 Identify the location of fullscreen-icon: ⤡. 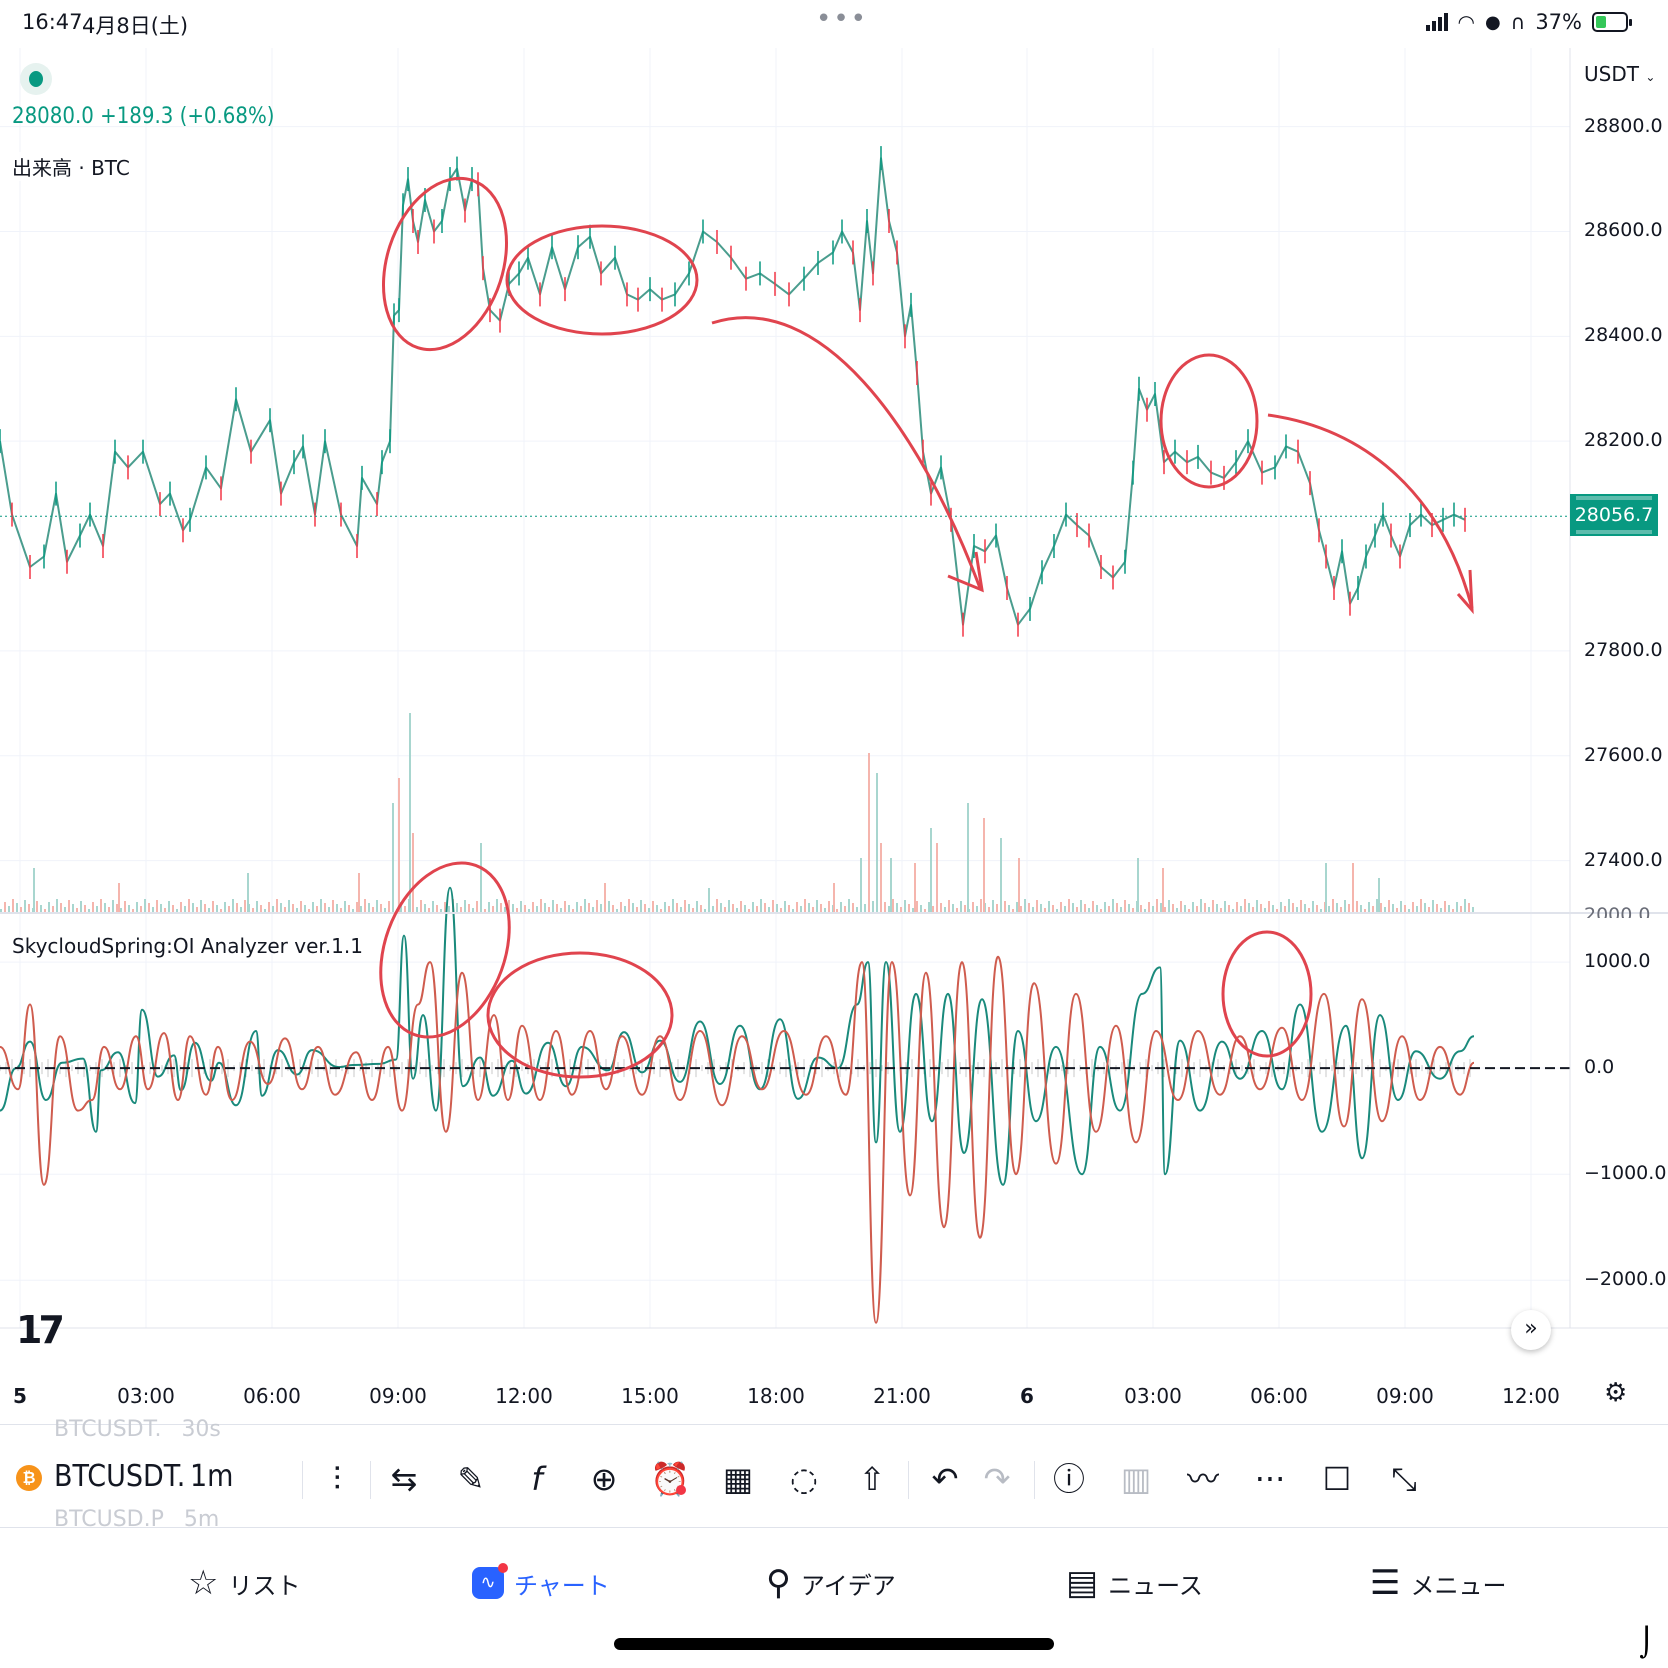
(1404, 1479).